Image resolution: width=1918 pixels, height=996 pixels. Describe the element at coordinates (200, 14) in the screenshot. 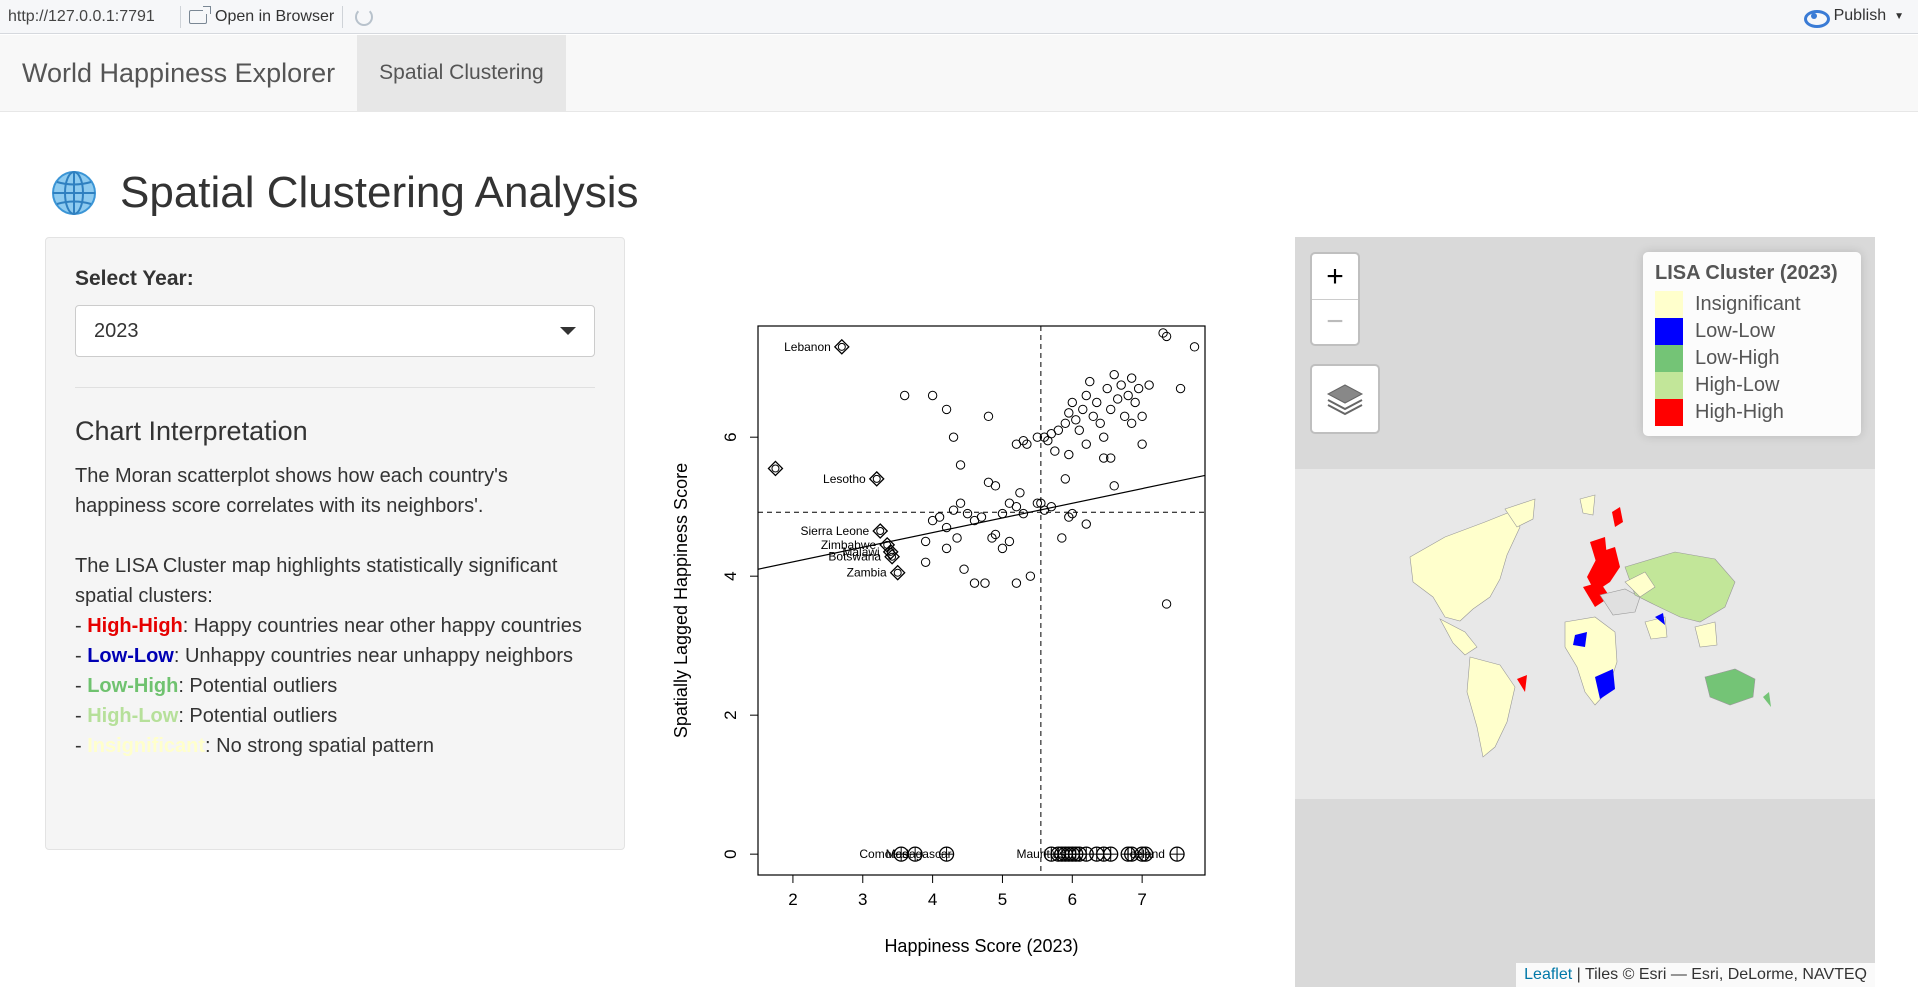

I see `open-in-browser-icon` at that location.